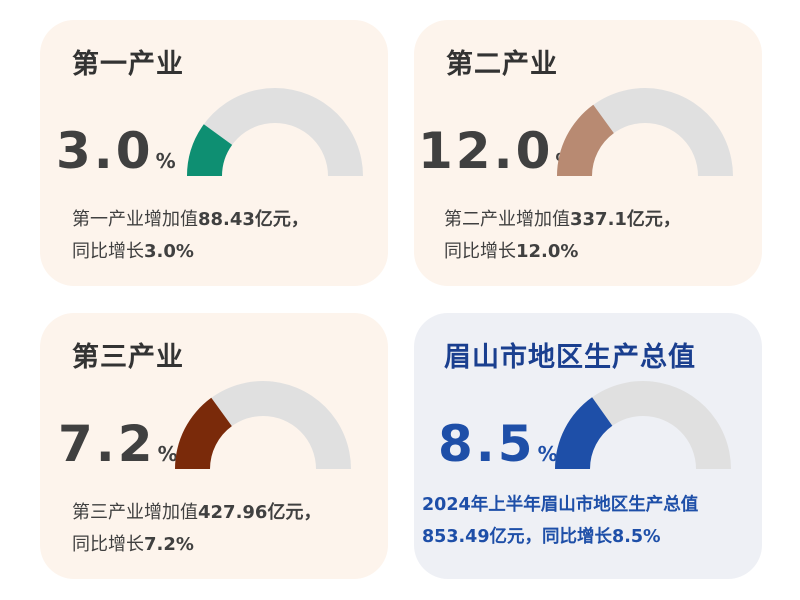 The image size is (800, 600). I want to click on card-title: 第二产业, so click(502, 64).